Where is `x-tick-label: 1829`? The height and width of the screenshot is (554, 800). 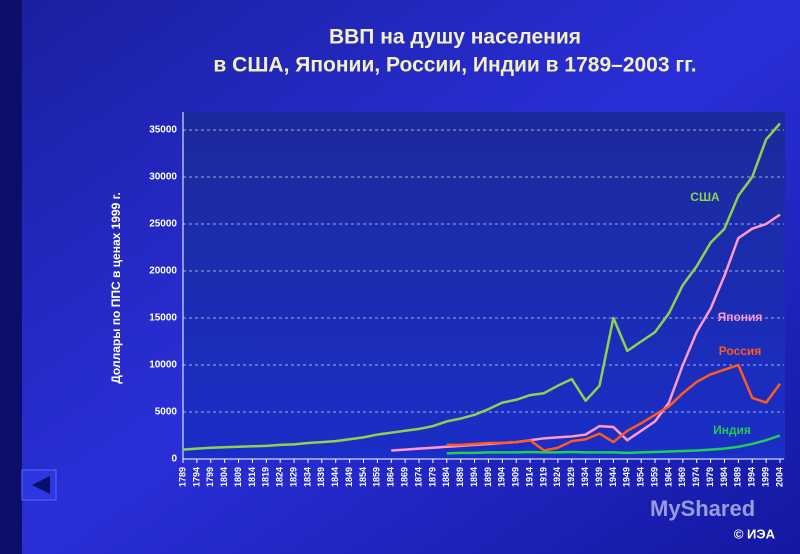
x-tick-label: 1829 is located at coordinates (293, 477).